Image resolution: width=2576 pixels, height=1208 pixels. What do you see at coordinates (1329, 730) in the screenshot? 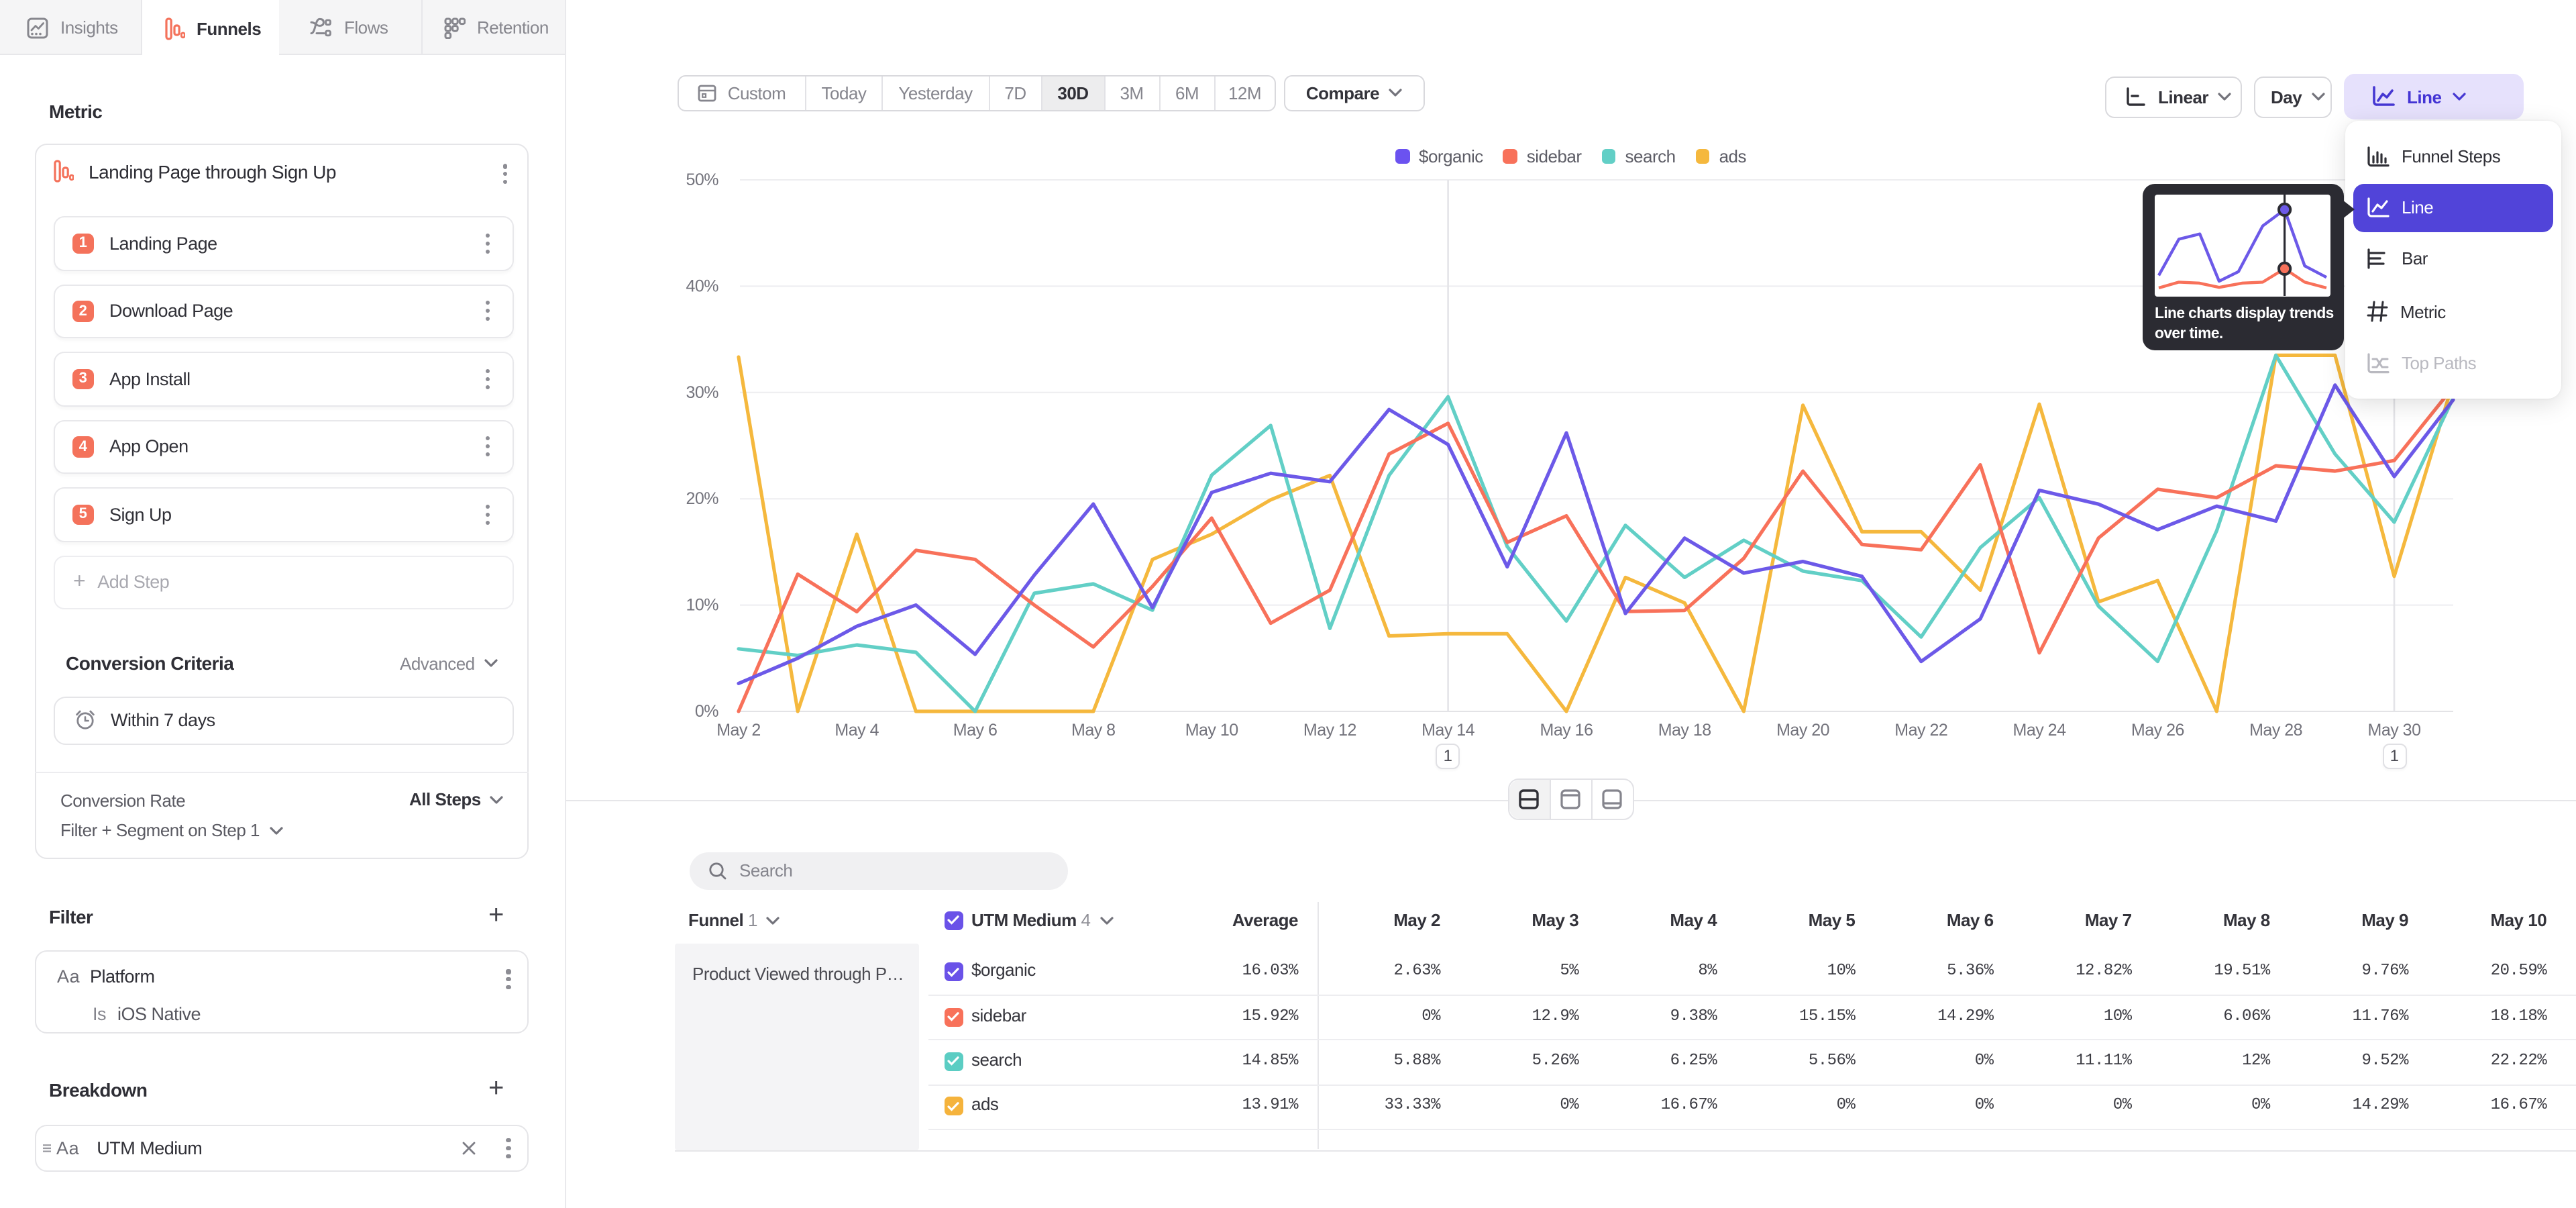
I see `svg-text: May 12` at bounding box center [1329, 730].